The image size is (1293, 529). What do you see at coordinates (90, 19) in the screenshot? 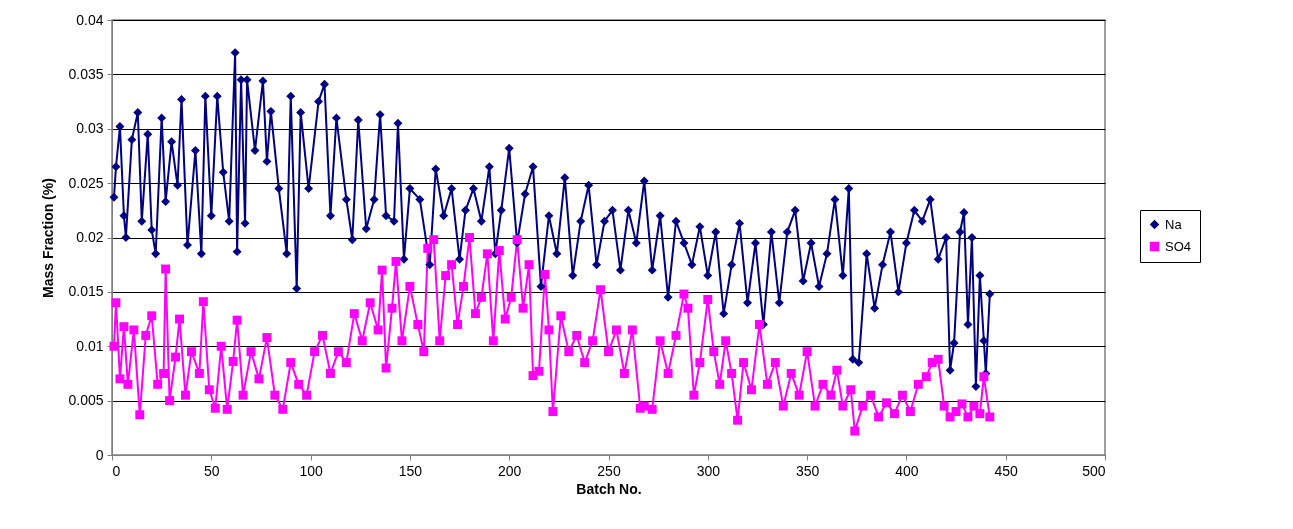
I see `y-tick-label: 0.04` at bounding box center [90, 19].